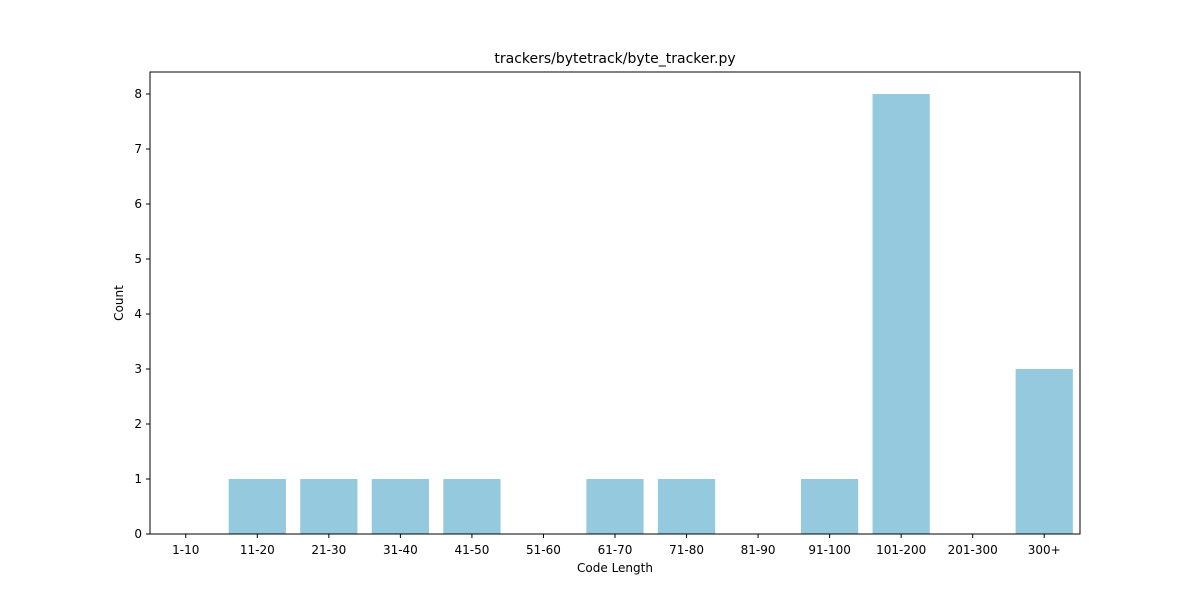 The height and width of the screenshot is (604, 1200). I want to click on y-tick-label: 8, so click(138, 94).